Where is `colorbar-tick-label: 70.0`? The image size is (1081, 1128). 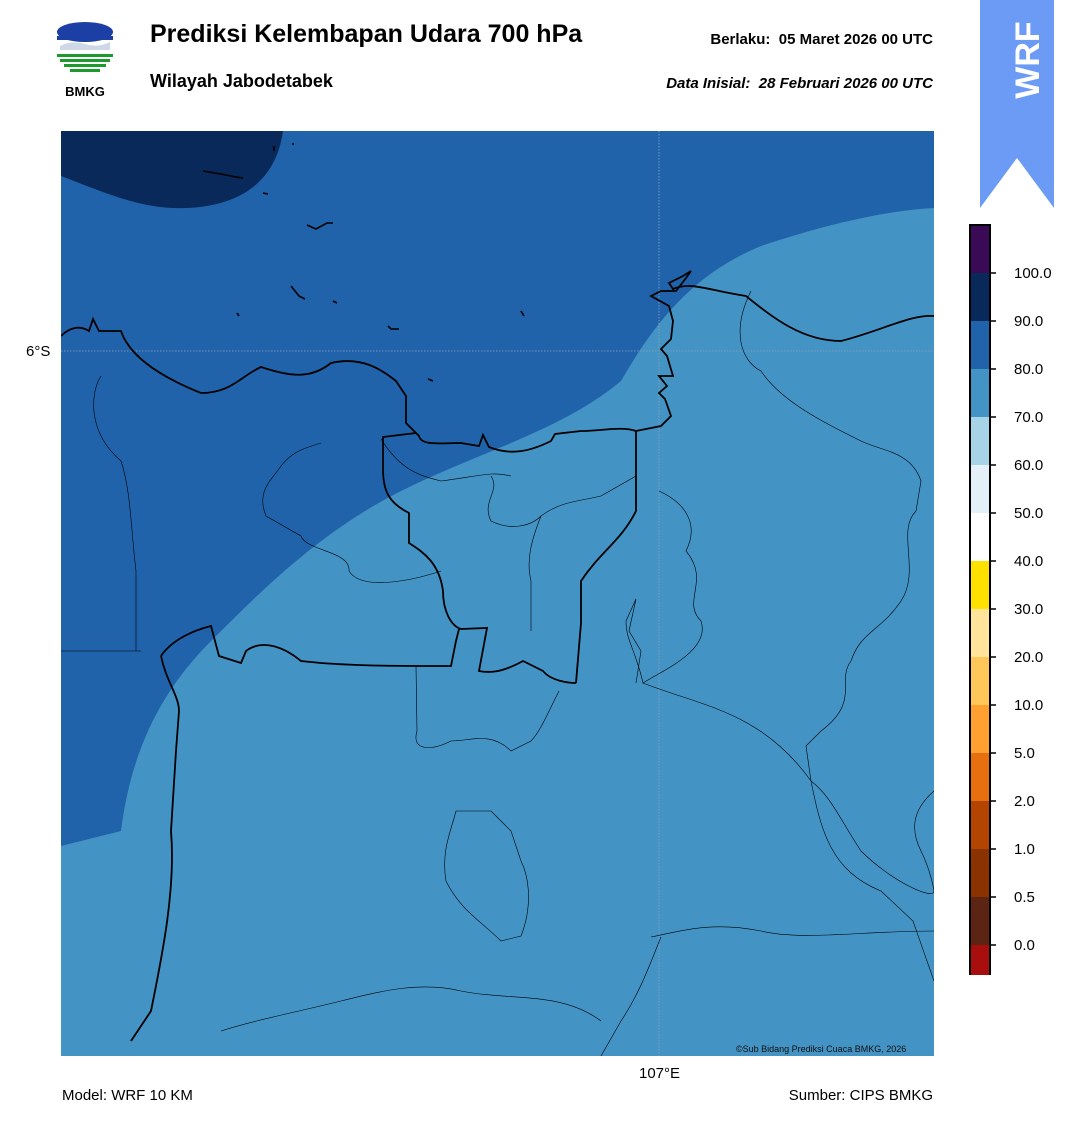 colorbar-tick-label: 70.0 is located at coordinates (1028, 417).